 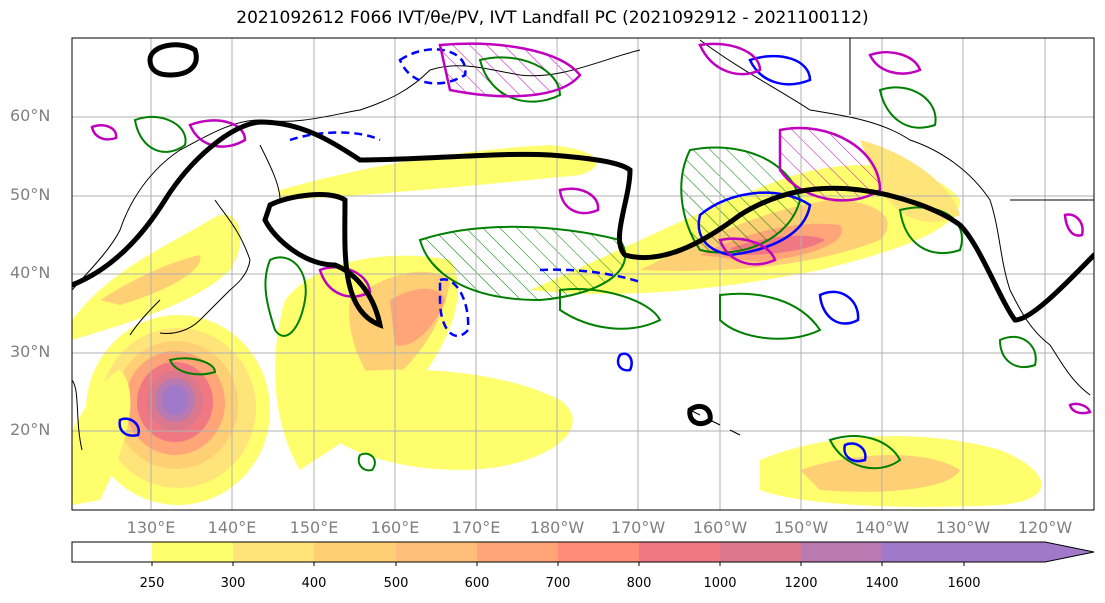 I want to click on colorbar-tick-700: 700, so click(x=558, y=583).